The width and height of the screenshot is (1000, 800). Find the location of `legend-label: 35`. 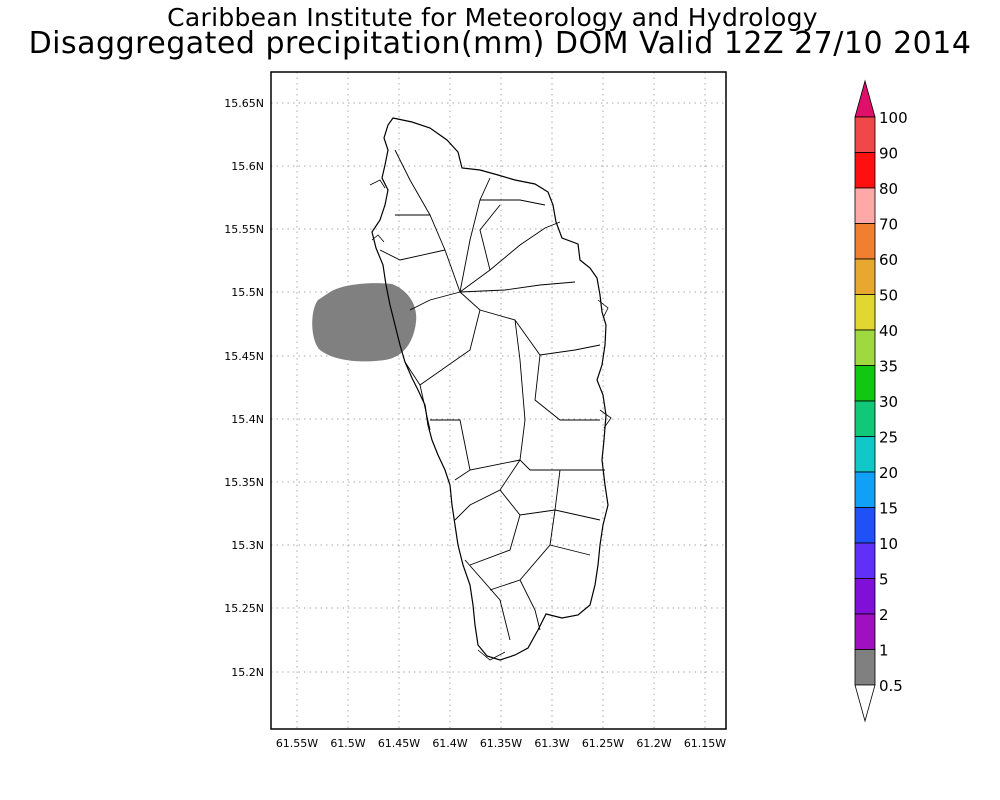

legend-label: 35 is located at coordinates (888, 367).